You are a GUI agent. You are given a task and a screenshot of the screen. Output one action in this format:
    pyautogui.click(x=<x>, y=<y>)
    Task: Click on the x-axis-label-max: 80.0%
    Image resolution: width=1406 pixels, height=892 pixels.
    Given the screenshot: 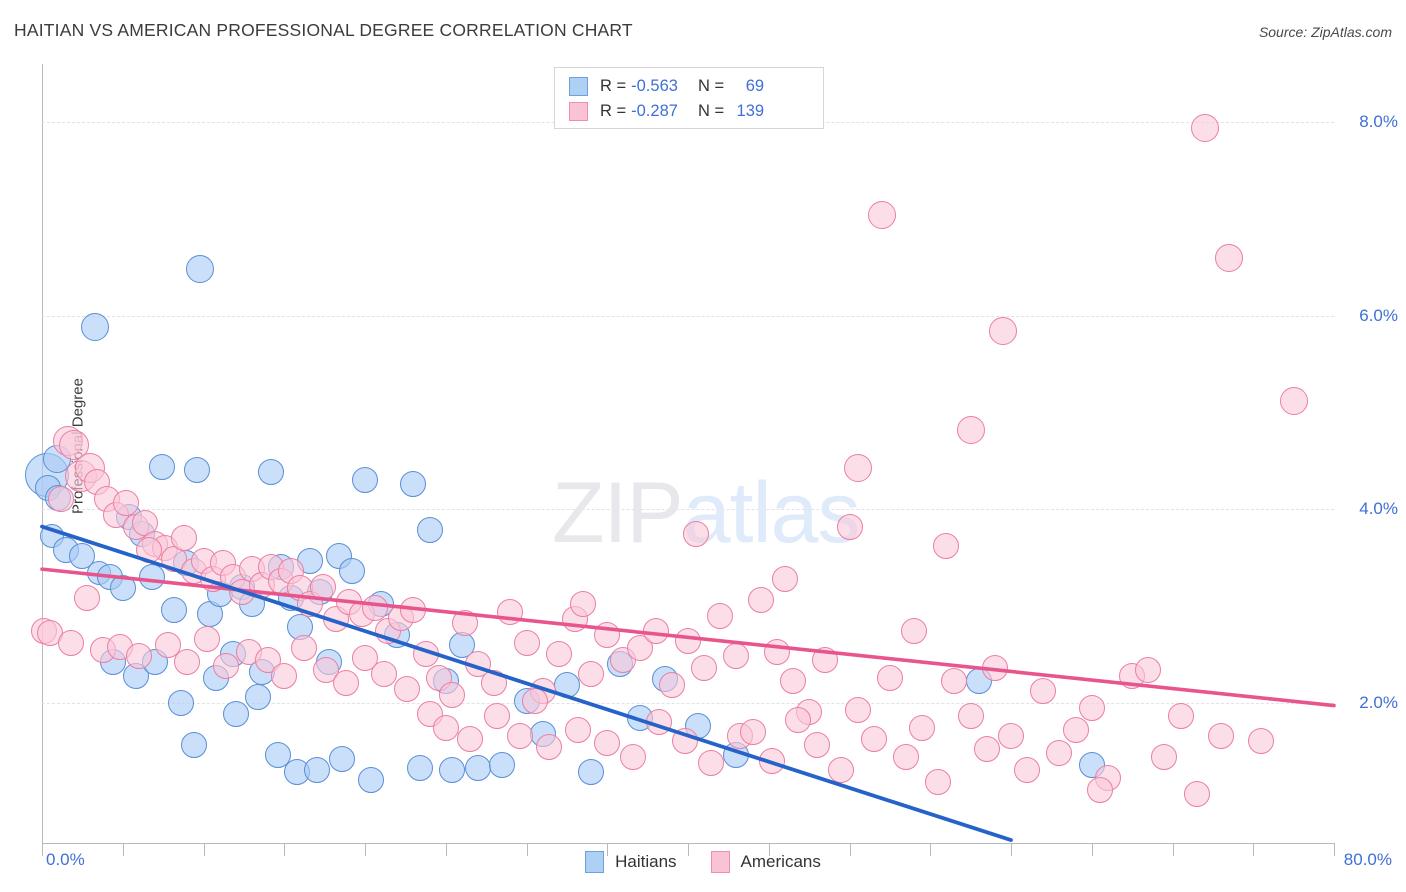 What is the action you would take?
    pyautogui.click(x=1367, y=859)
    